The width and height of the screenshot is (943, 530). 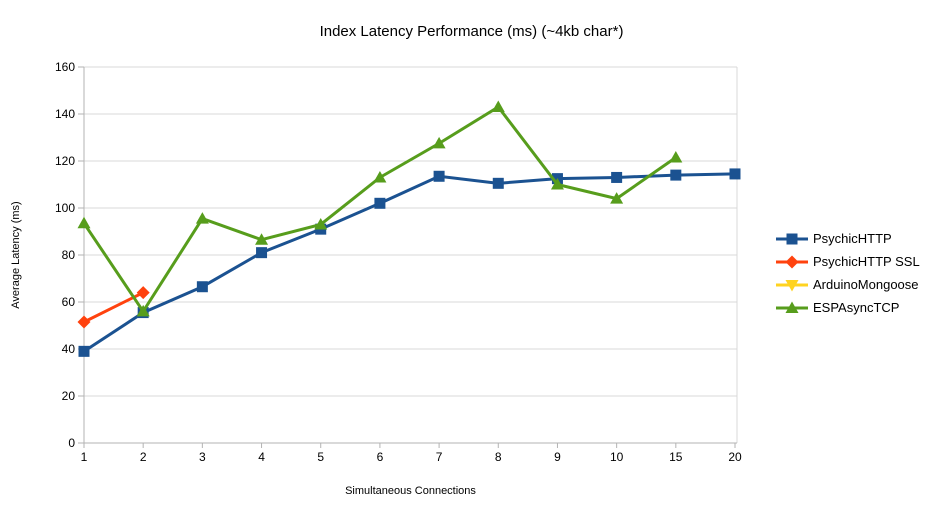 I want to click on diamond-marker-icon, so click(x=792, y=261).